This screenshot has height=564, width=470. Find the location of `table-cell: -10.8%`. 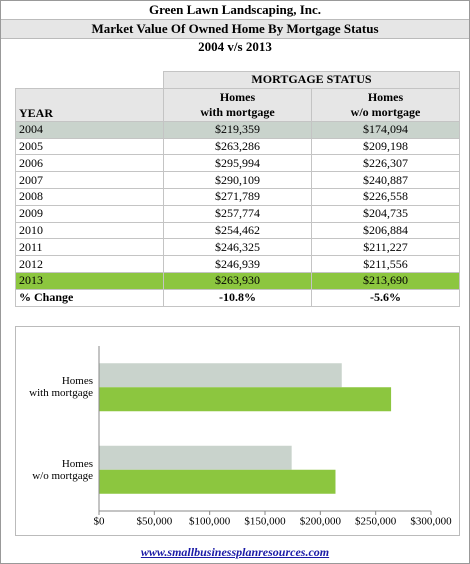

table-cell: -10.8% is located at coordinates (237, 297).